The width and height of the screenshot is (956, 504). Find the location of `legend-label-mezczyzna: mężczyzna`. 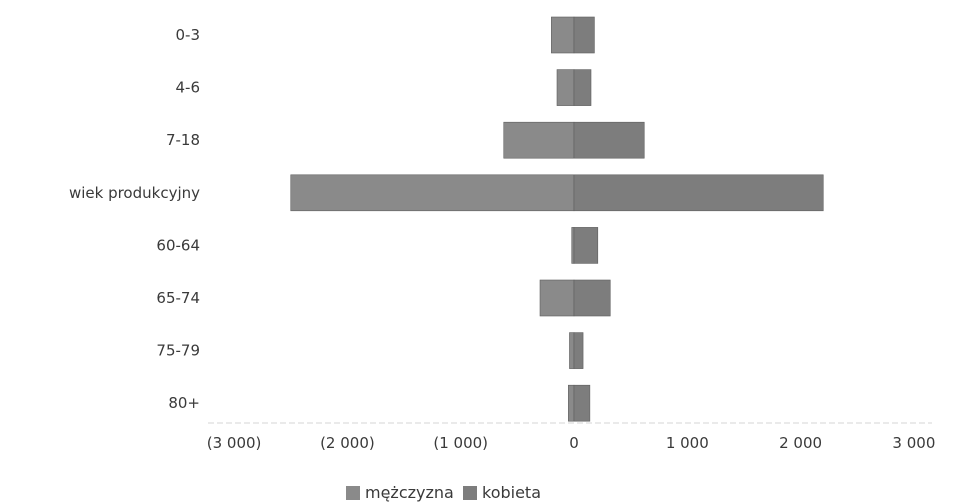

legend-label-mezczyzna: mężczyzna is located at coordinates (409, 492).